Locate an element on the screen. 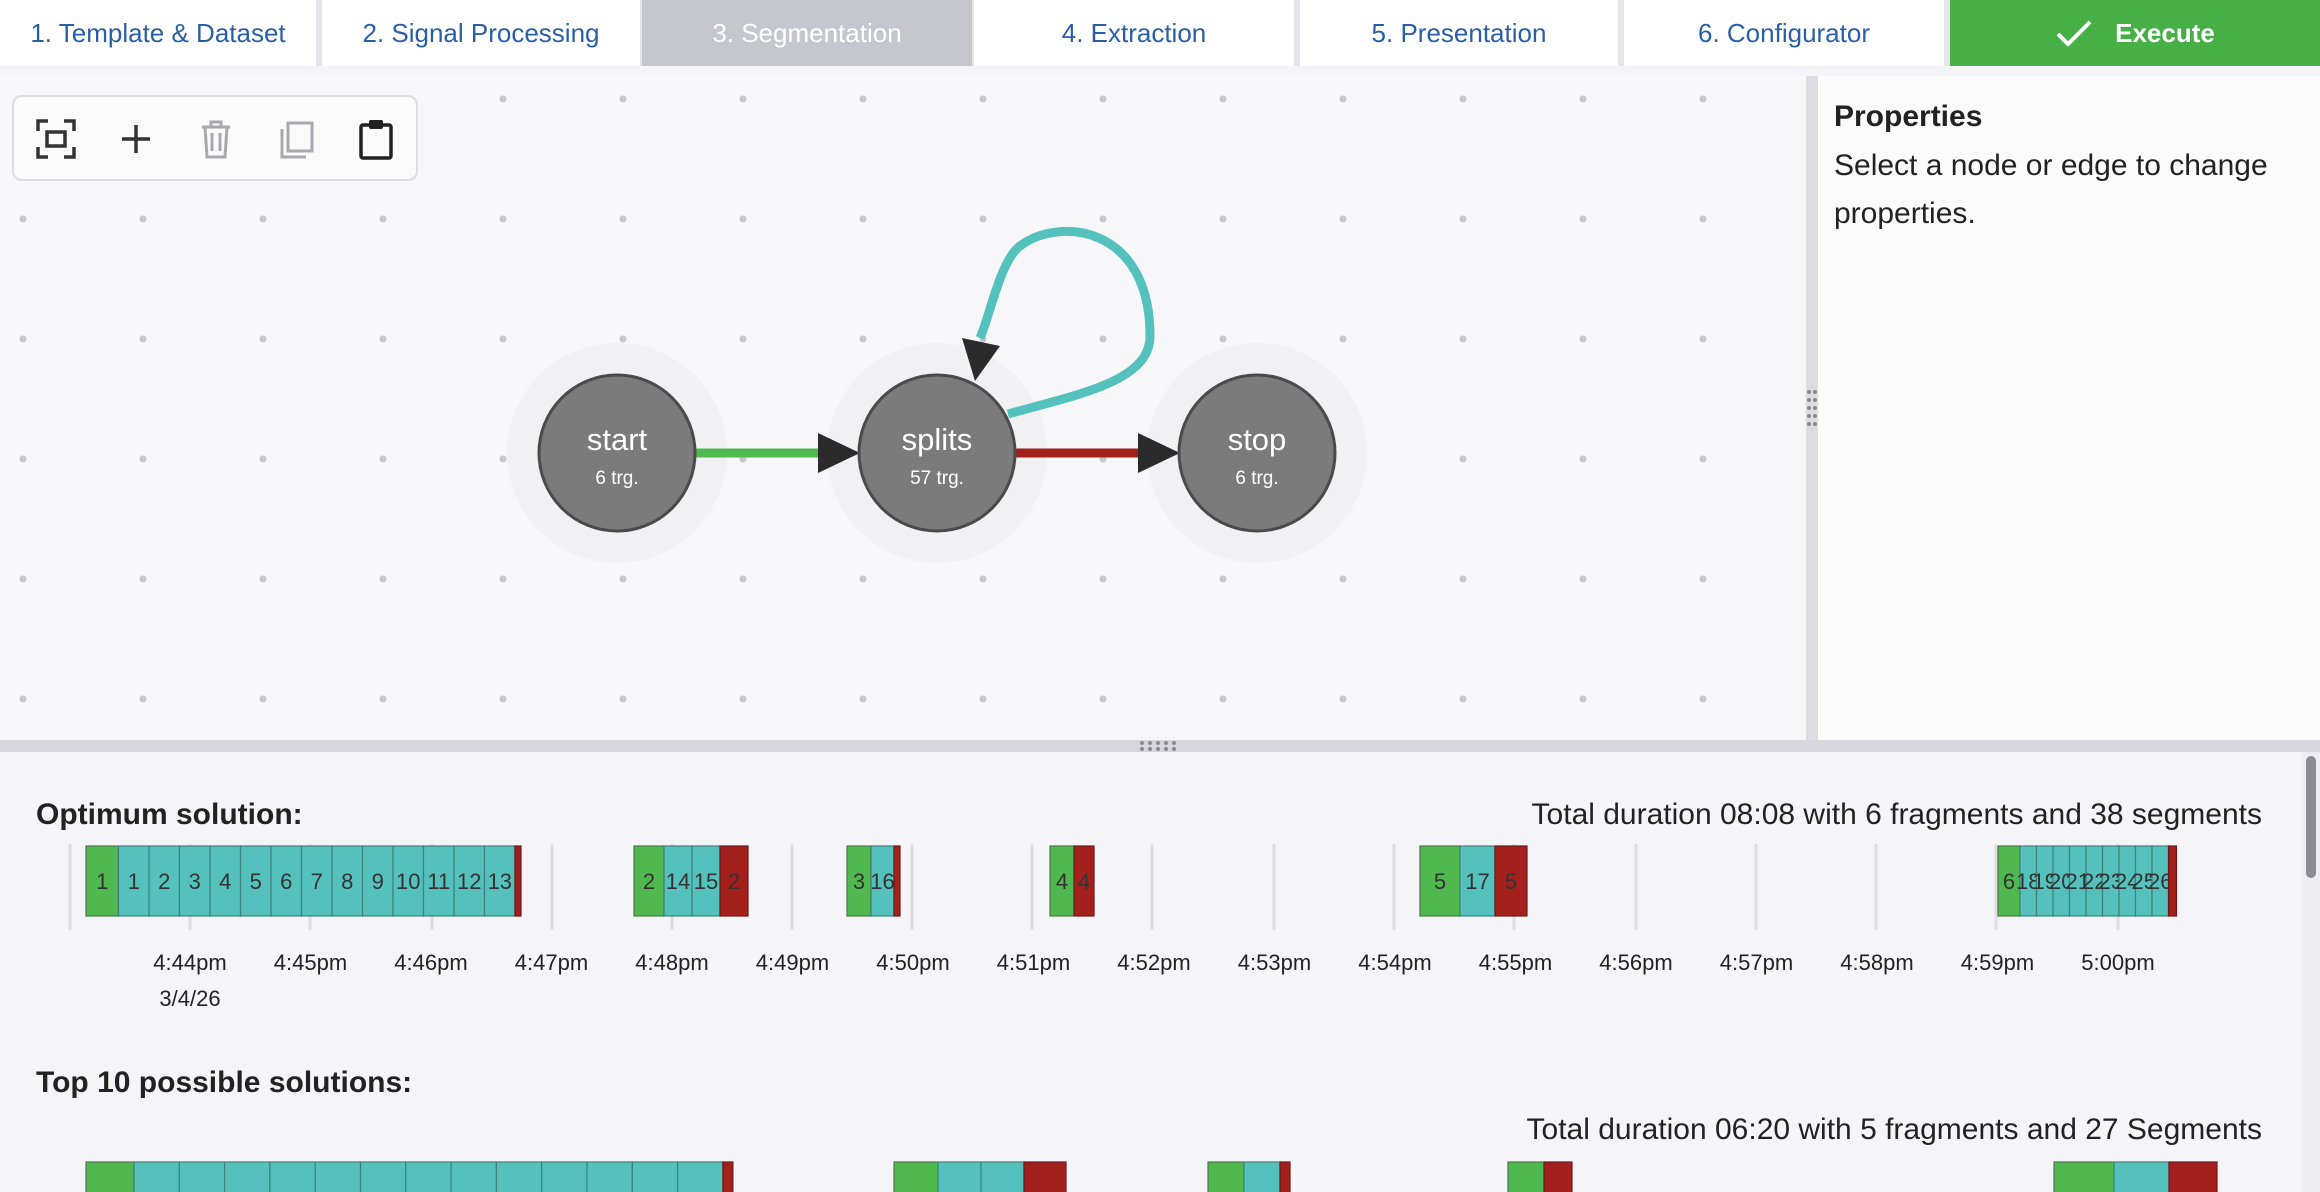  node-name: splits is located at coordinates (937, 439).